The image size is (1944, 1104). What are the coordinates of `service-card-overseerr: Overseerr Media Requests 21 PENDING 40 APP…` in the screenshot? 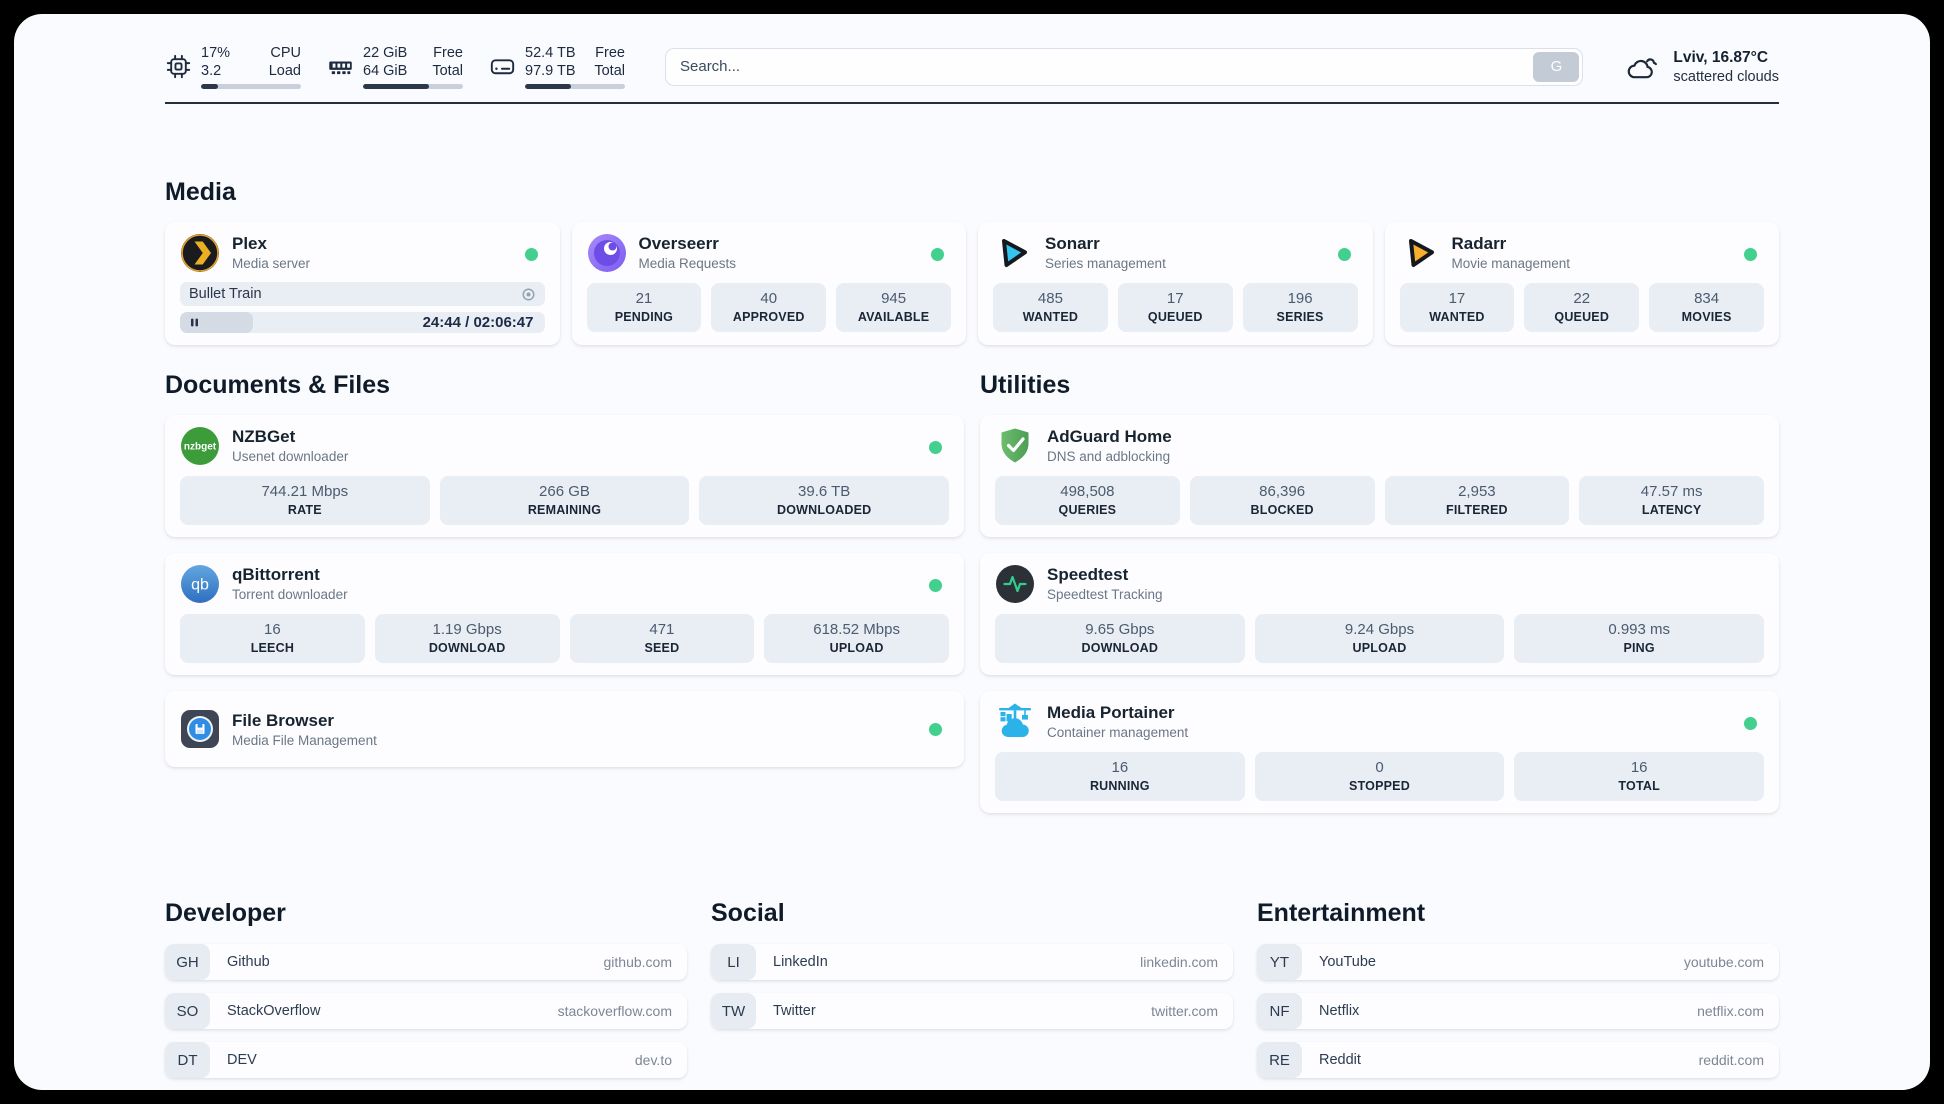 It's located at (768, 284).